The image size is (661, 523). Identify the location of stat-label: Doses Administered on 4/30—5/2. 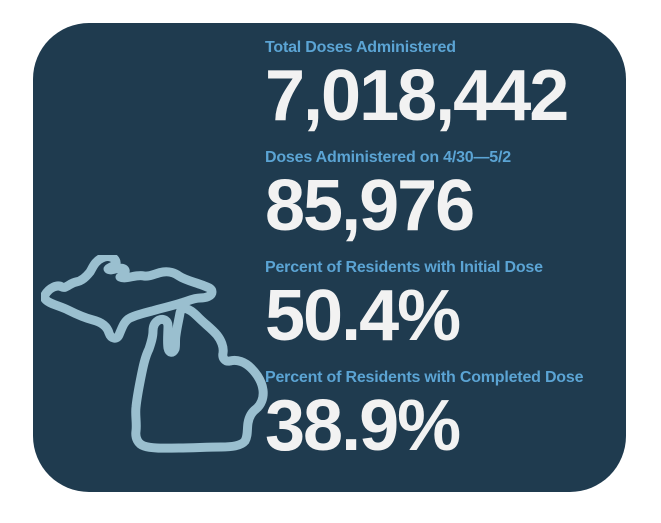
(388, 157).